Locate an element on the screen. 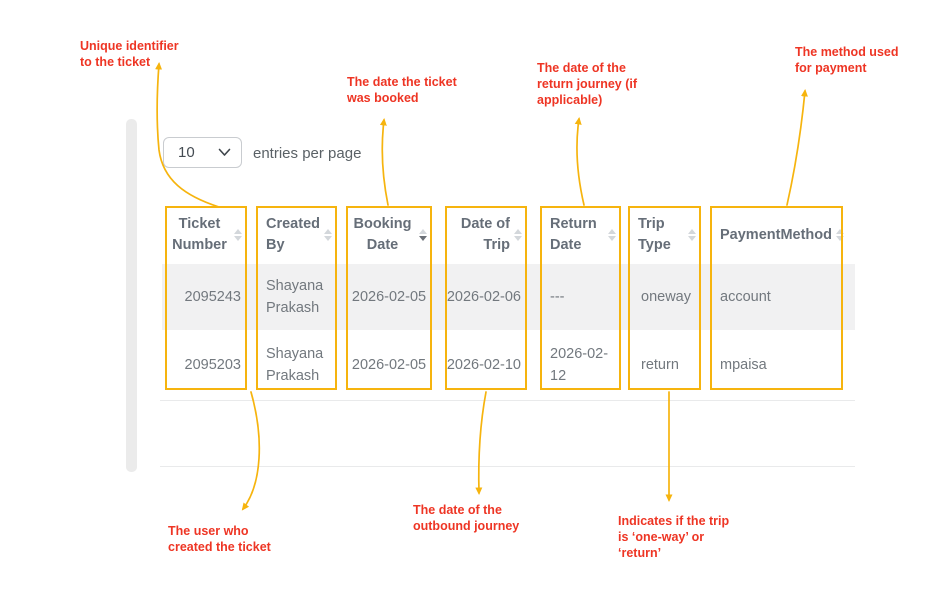 Image resolution: width=933 pixels, height=593 pixels. column-header-created-by: Created By is located at coordinates (296, 235).